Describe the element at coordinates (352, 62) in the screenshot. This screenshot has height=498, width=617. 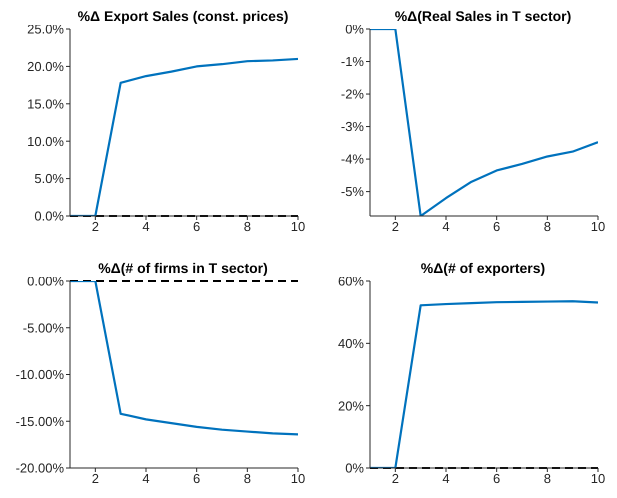
I see `y-tick-label: -1%` at that location.